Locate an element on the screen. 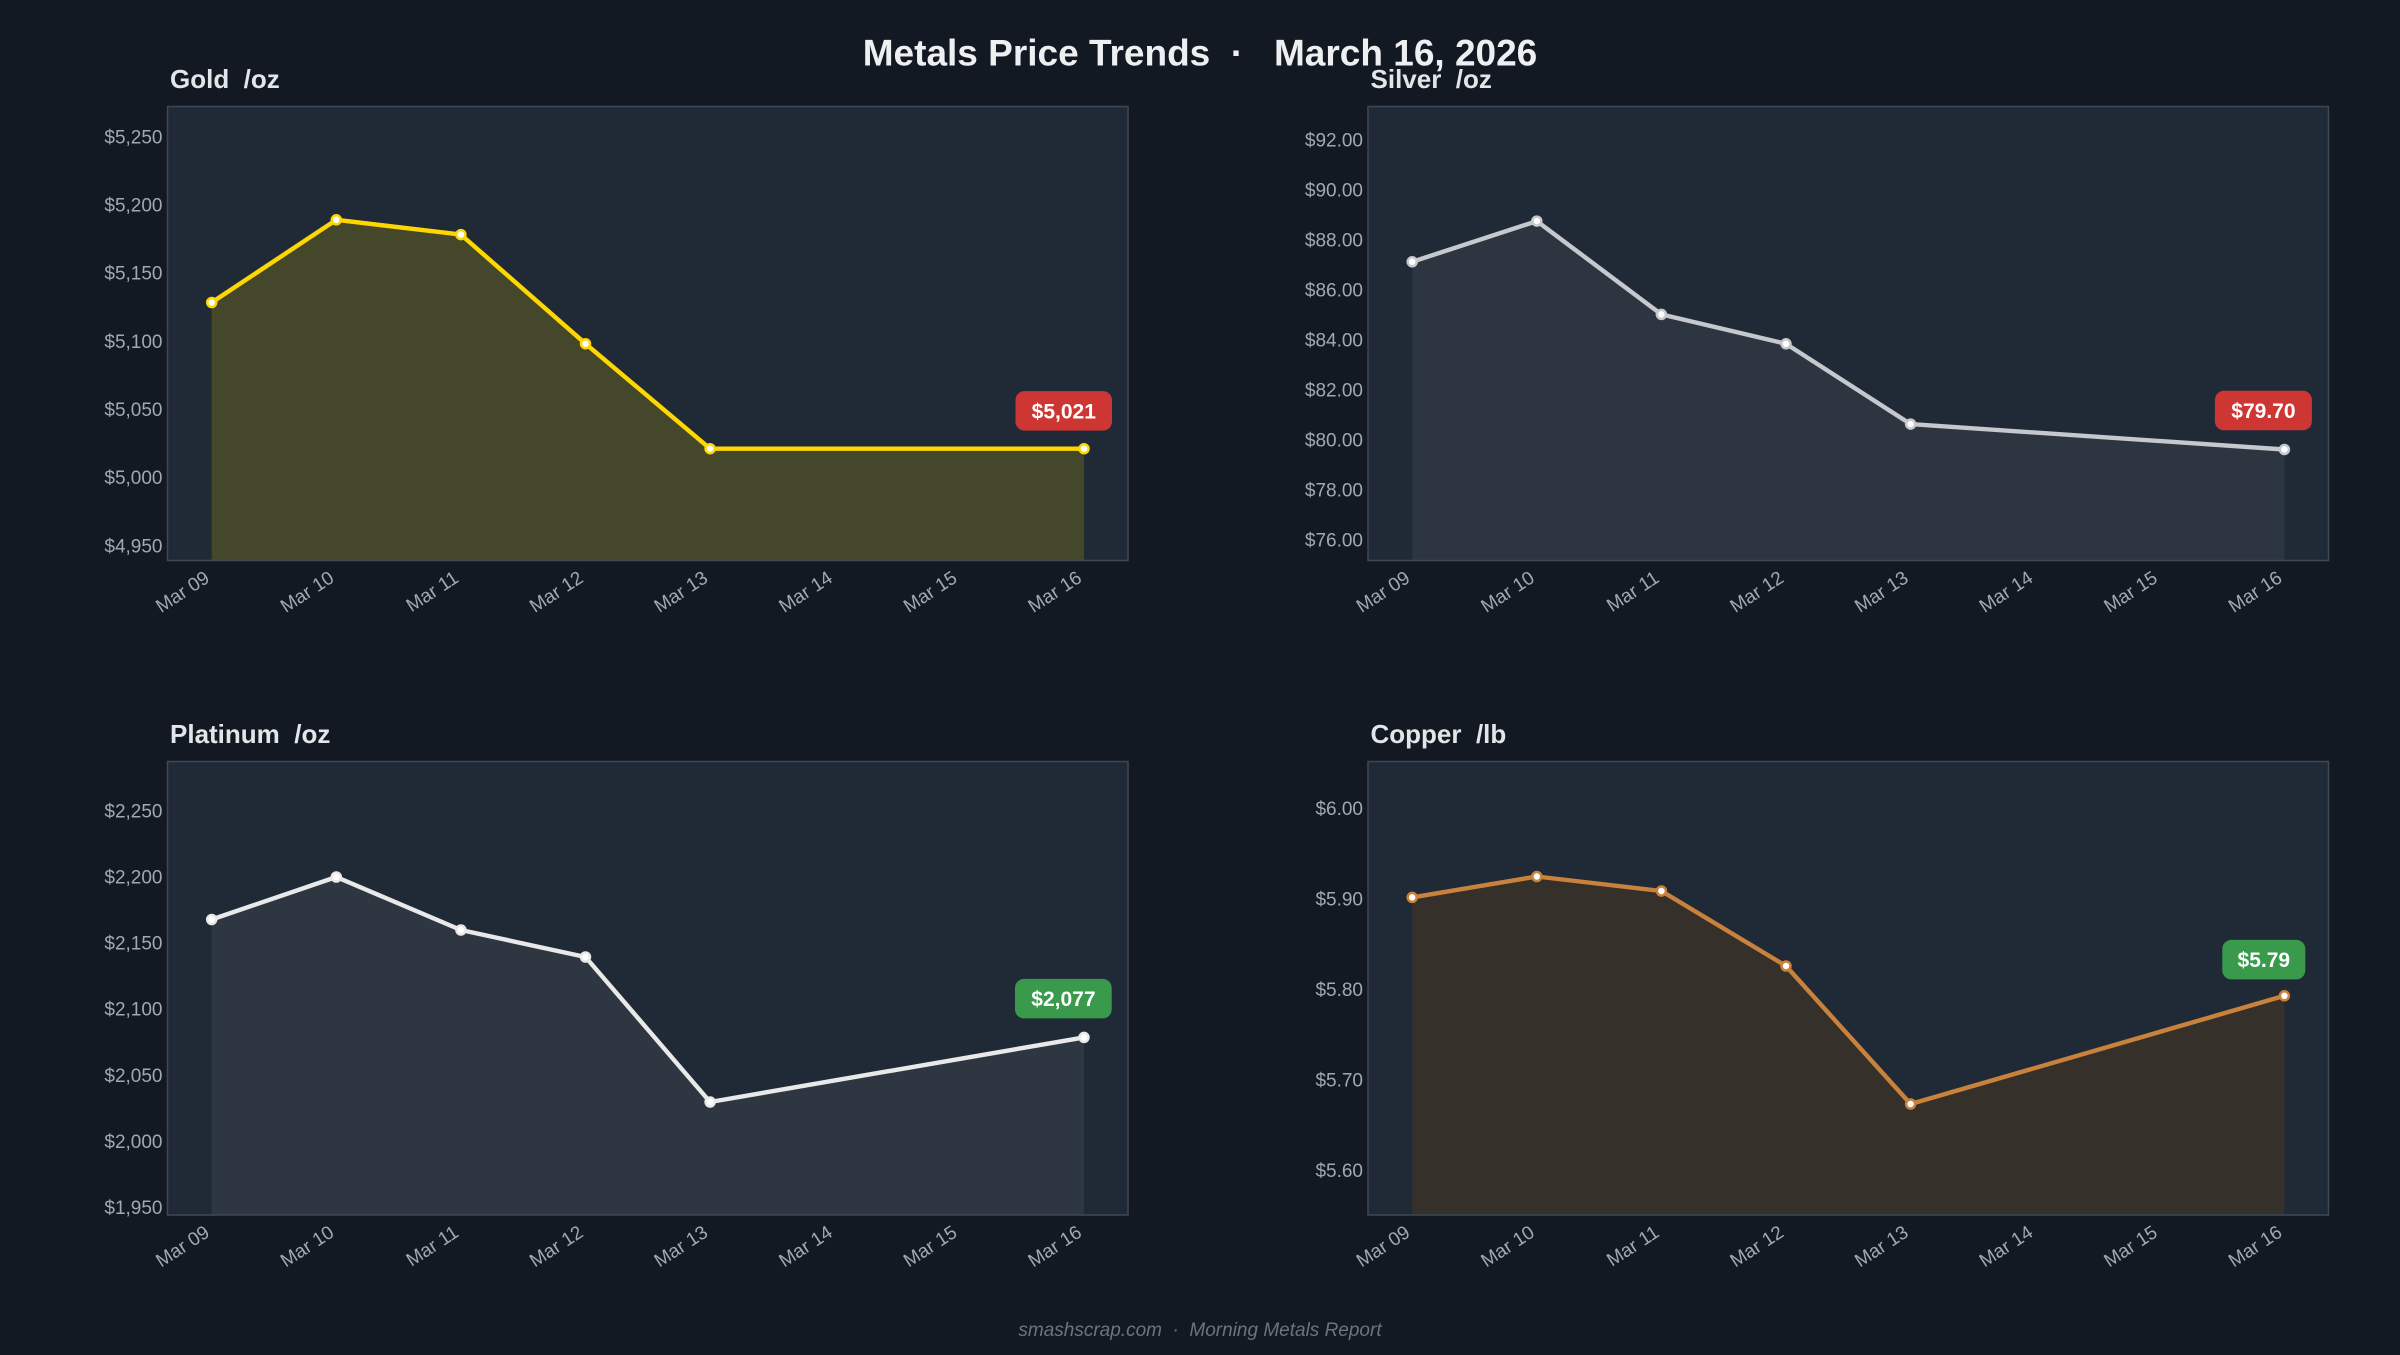 Image resolution: width=2400 pixels, height=1355 pixels. svg-text:smashscrap.com · Morning Met: smashscrap.com · Morning Metals Report is located at coordinates (1200, 1330).